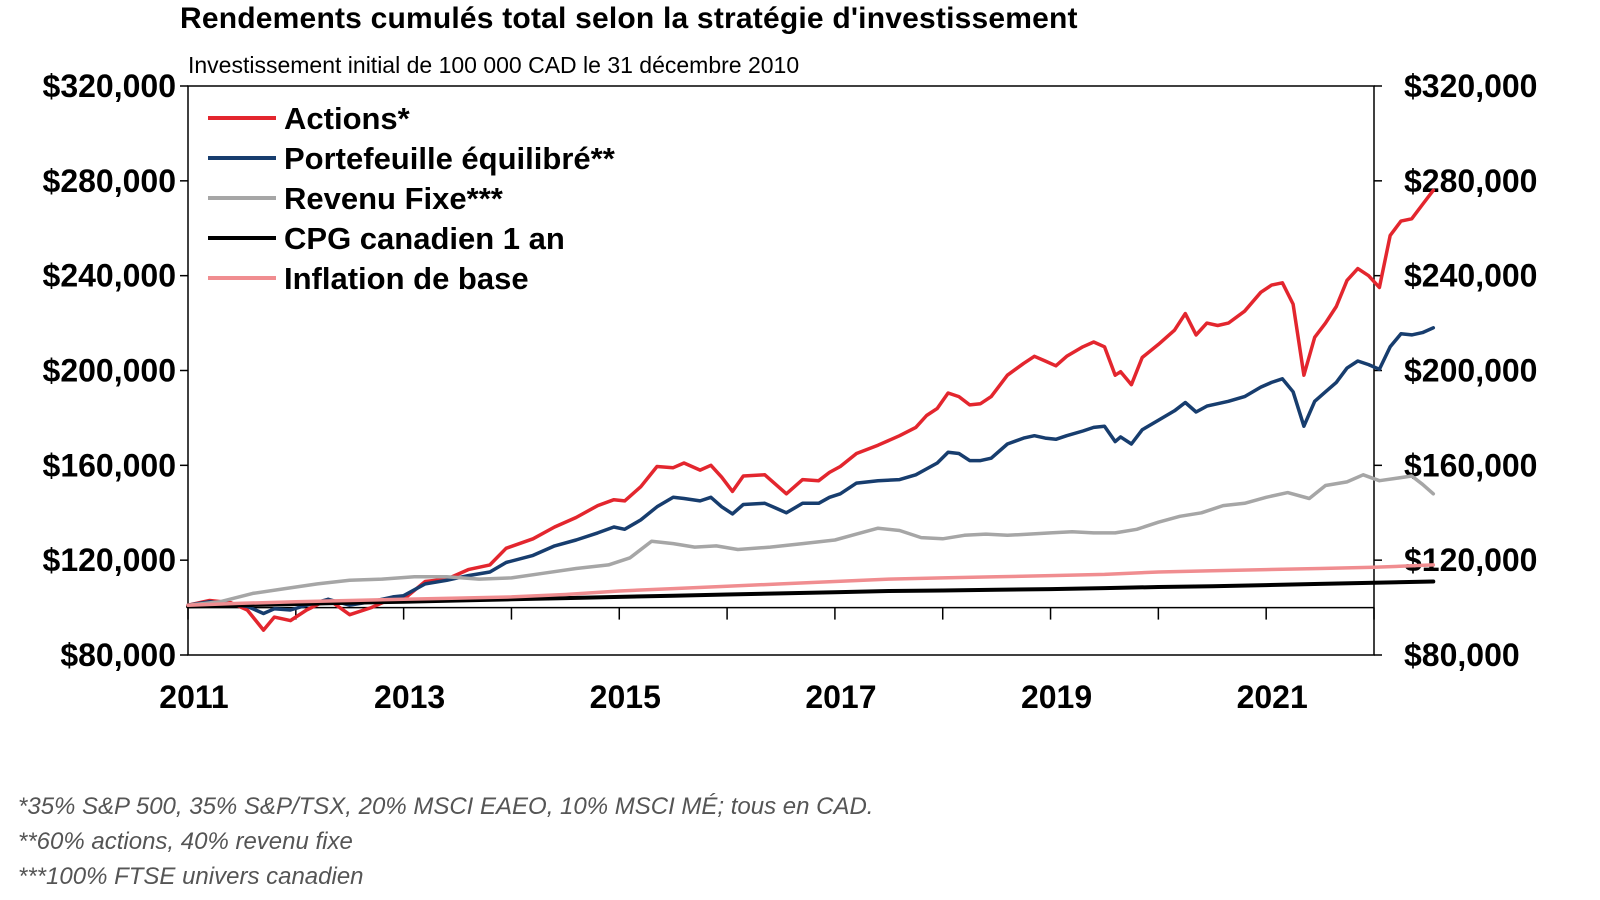  Describe the element at coordinates (109, 86) in the screenshot. I see `y-tick-label-left: $320,000` at that location.